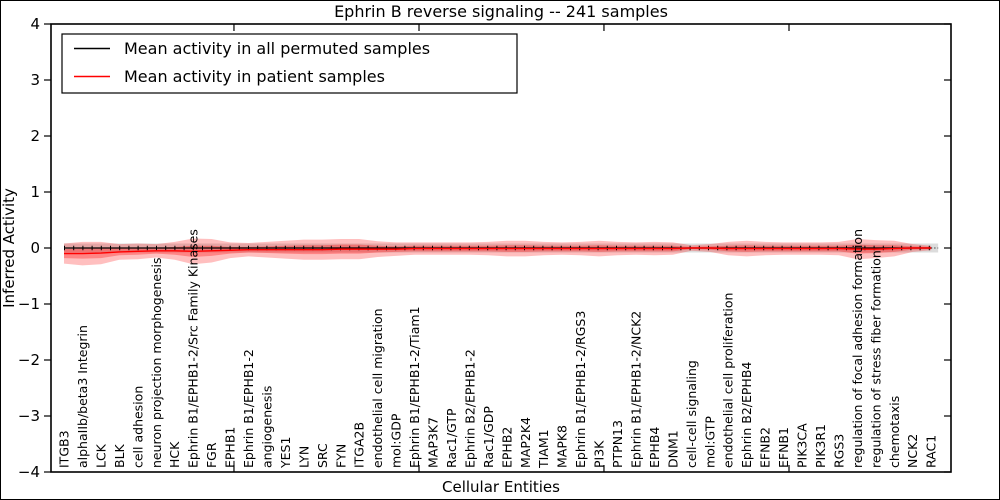 The image size is (1000, 500). I want to click on y-tick-label: −1, so click(29, 304).